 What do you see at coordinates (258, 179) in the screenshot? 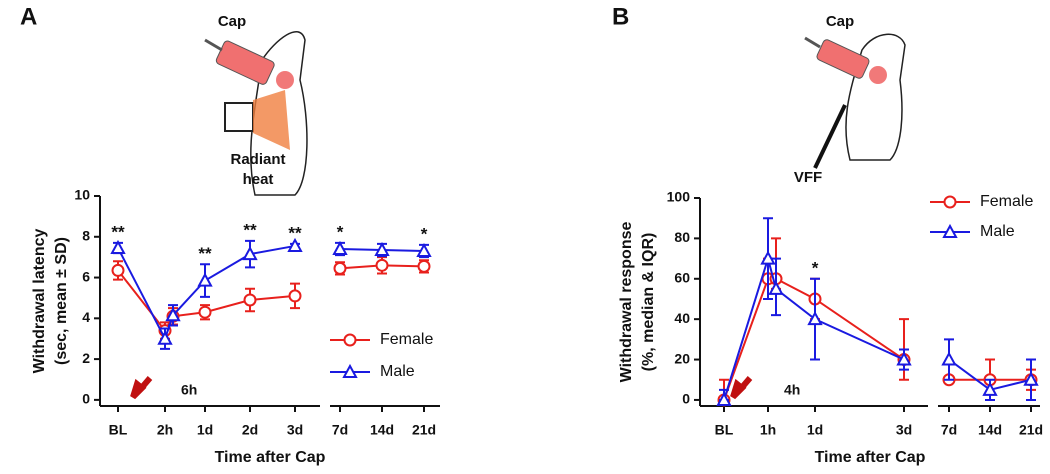
I see `illustration-label: heat` at bounding box center [258, 179].